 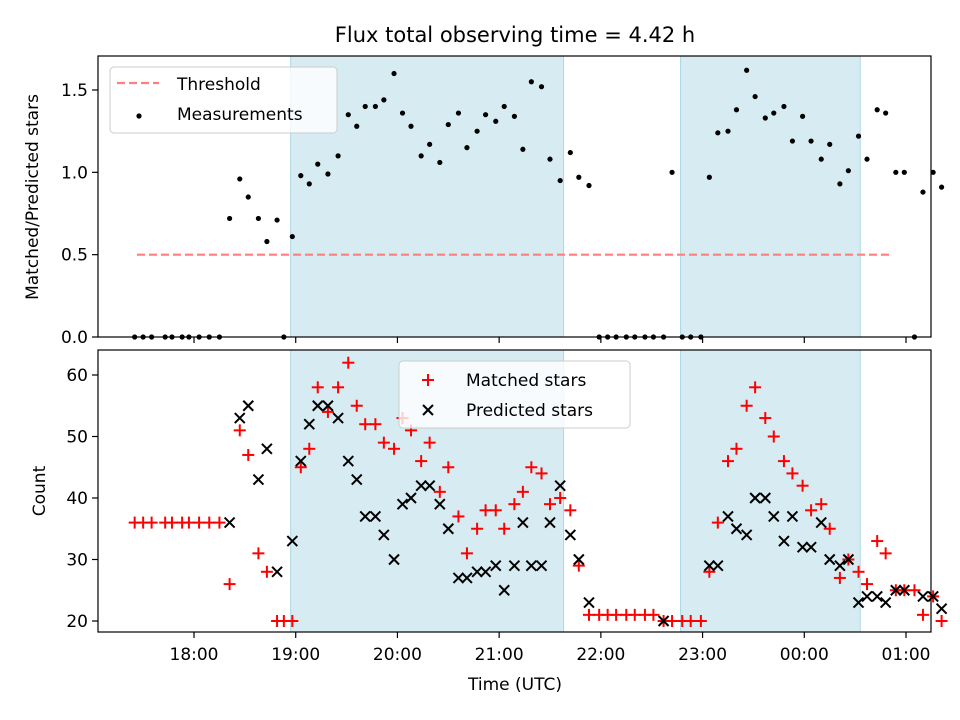 I want to click on matched-legend-swatch, so click(x=428, y=380).